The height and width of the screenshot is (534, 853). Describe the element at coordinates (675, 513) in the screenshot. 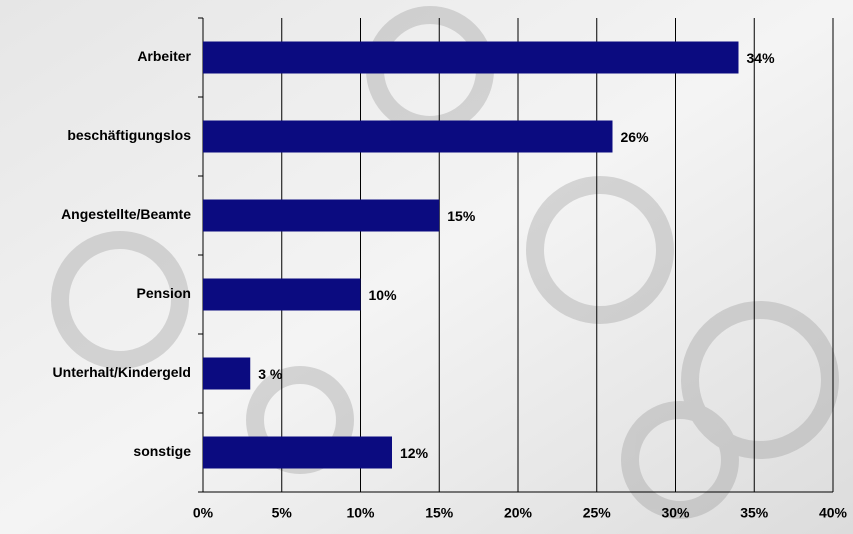

I see `x-tick-label: 30%` at that location.